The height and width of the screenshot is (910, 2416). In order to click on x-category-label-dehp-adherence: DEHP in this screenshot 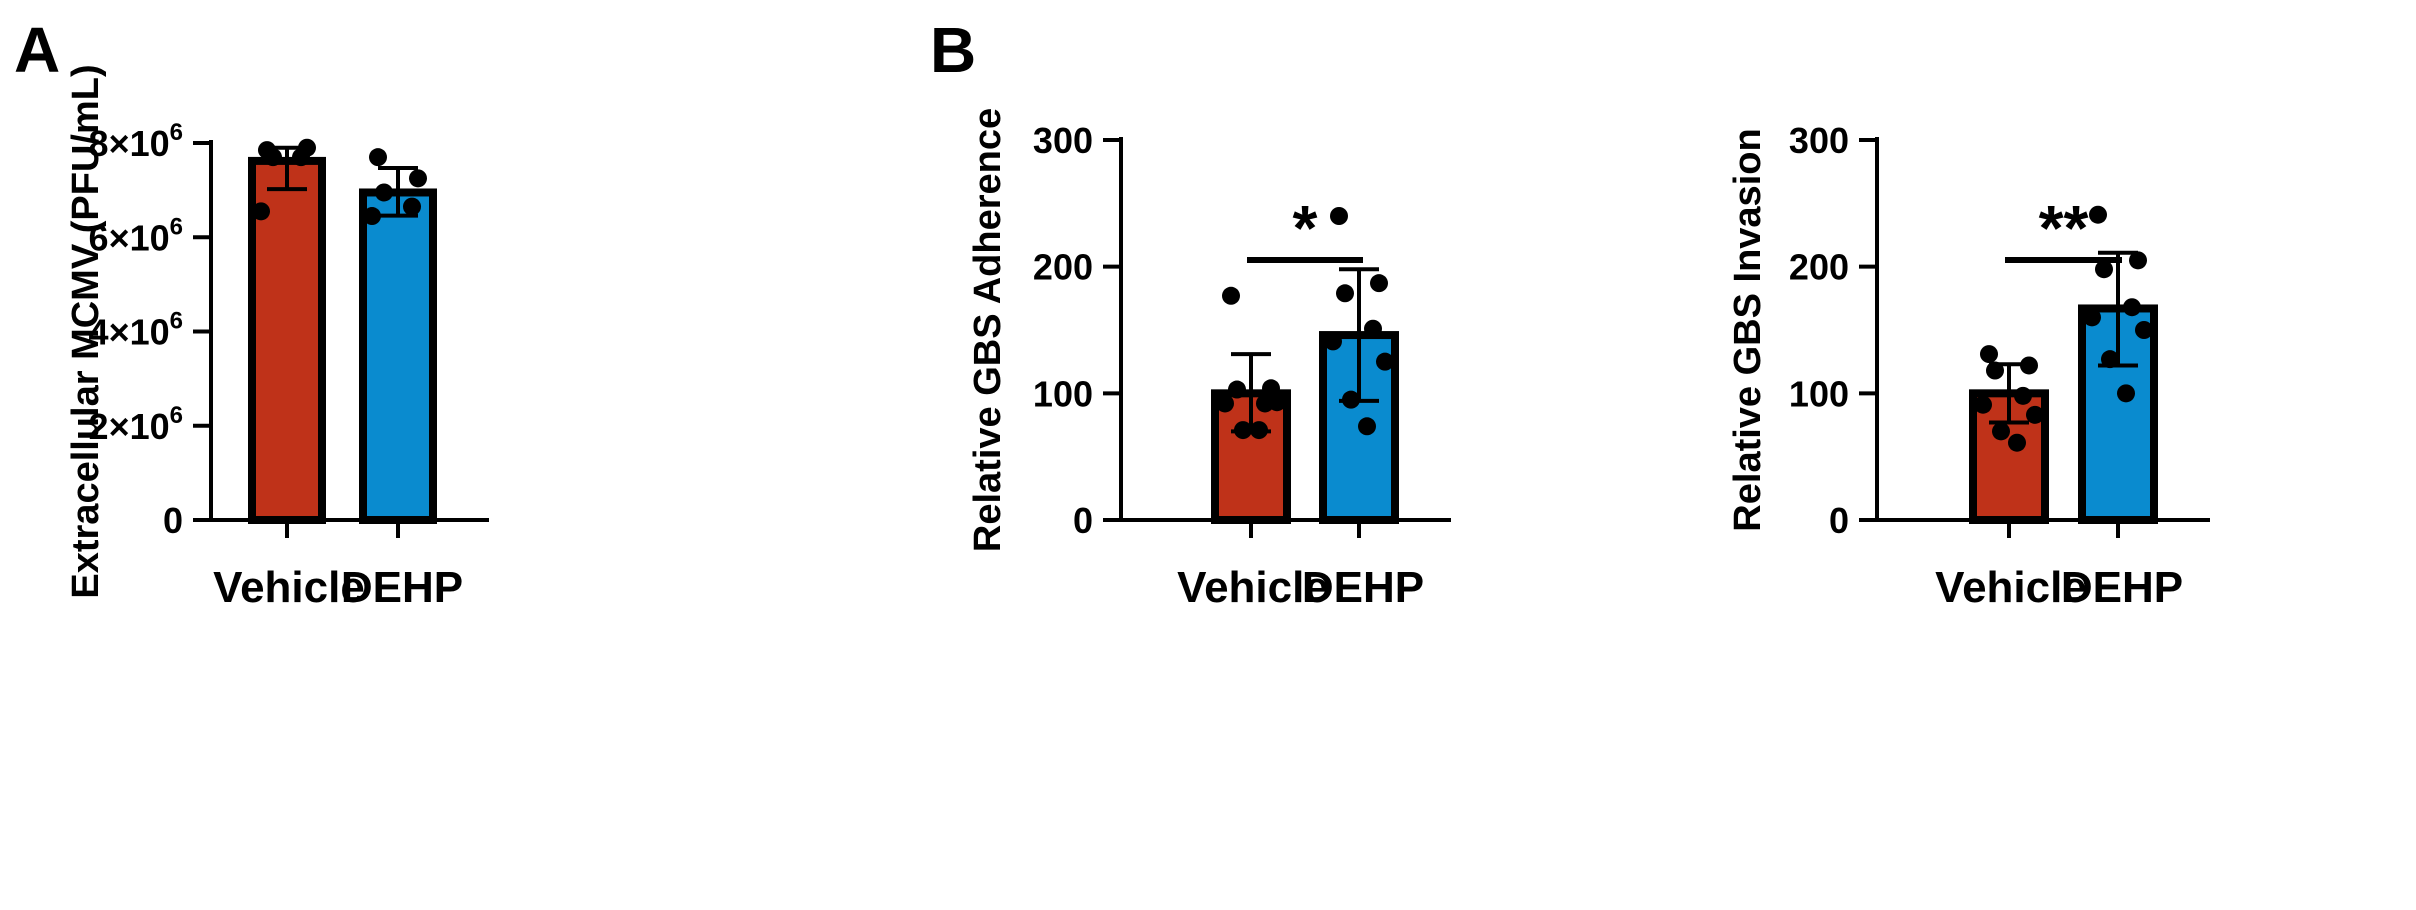, I will do `click(1363, 587)`.